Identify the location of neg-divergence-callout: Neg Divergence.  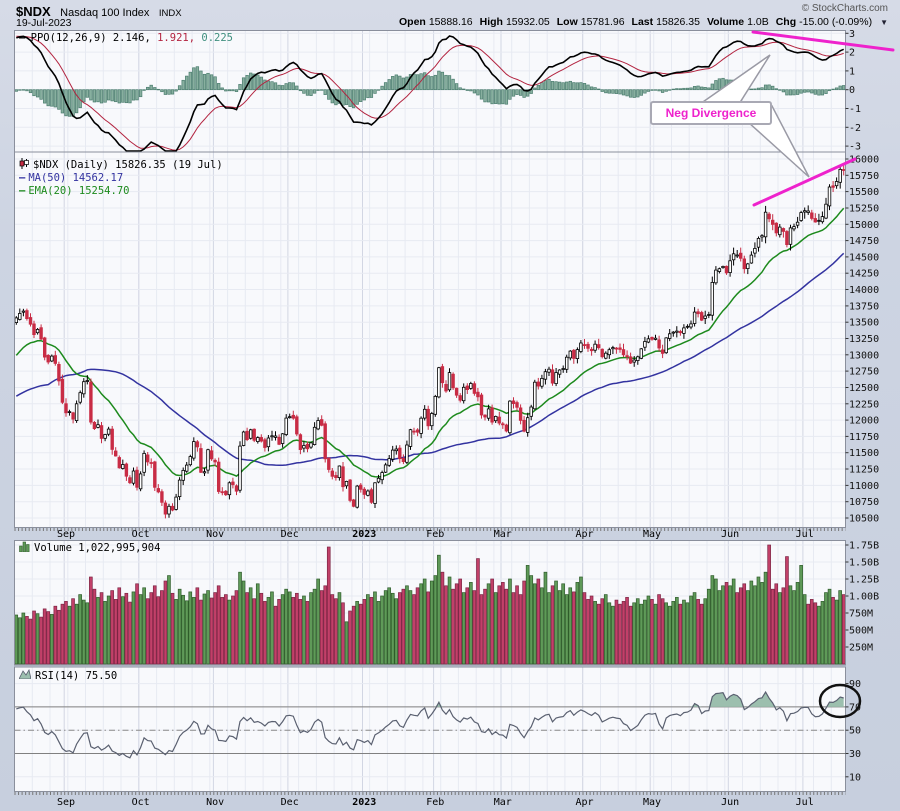
(711, 113).